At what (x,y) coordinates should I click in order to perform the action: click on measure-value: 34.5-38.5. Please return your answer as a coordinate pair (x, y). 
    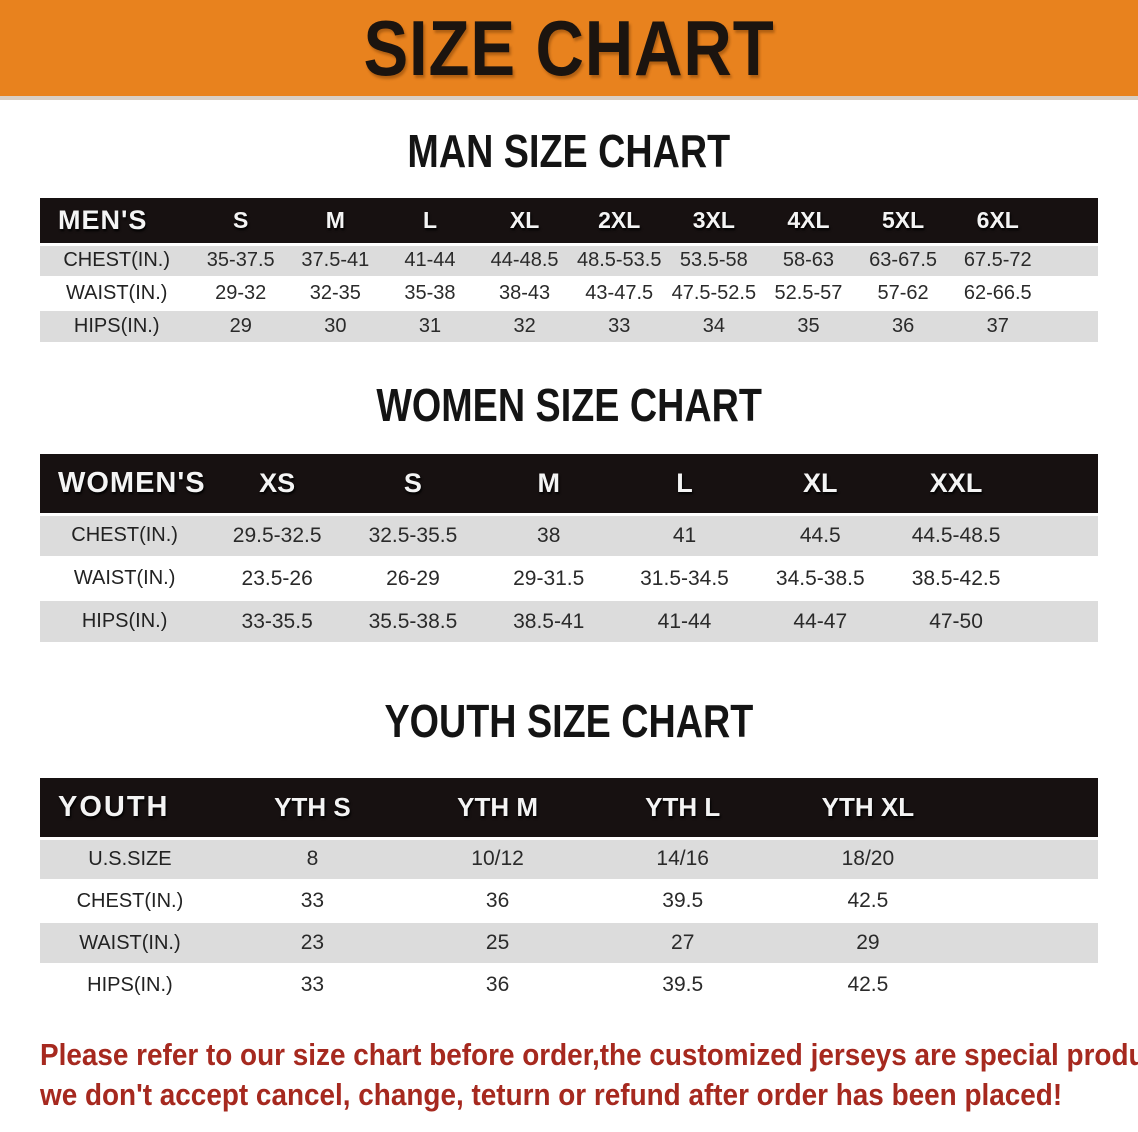
    Looking at the image, I should click on (820, 579).